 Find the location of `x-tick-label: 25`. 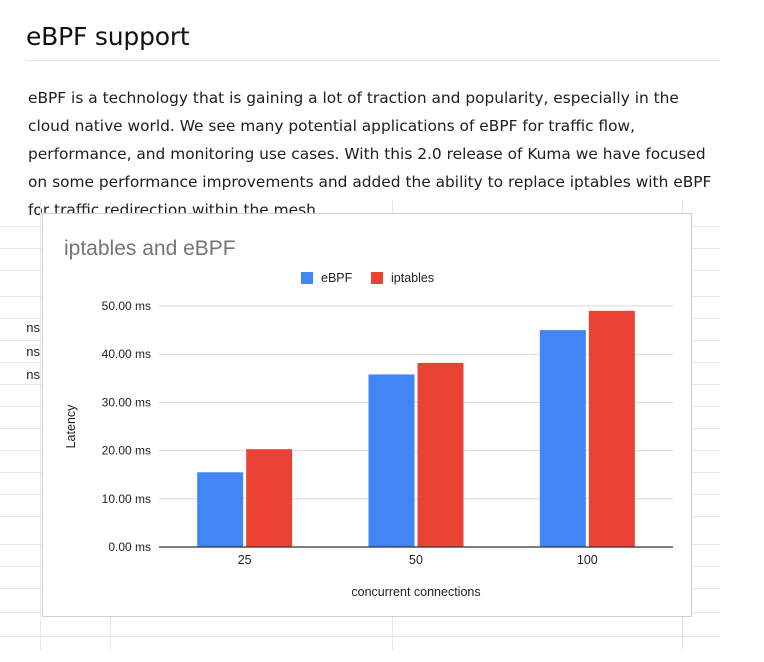

x-tick-label: 25 is located at coordinates (245, 560).